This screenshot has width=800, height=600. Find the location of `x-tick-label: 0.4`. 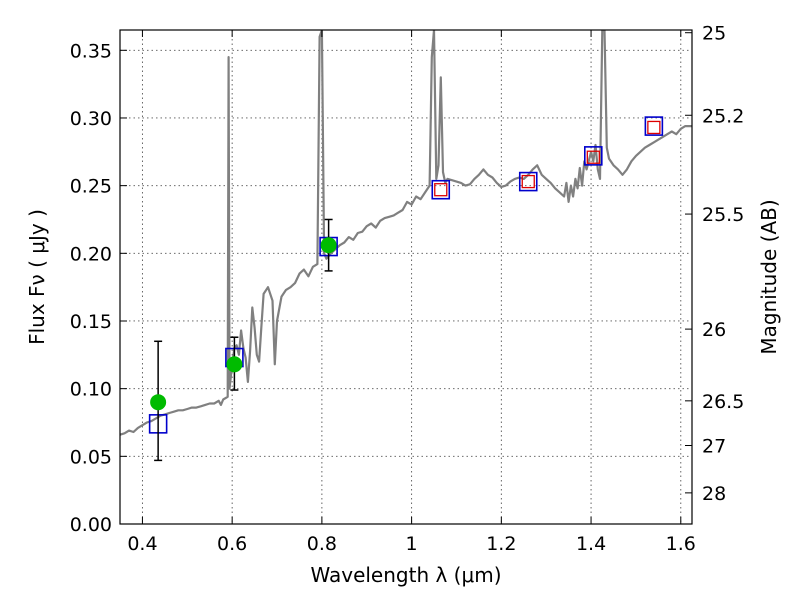

x-tick-label: 0.4 is located at coordinates (142, 544).